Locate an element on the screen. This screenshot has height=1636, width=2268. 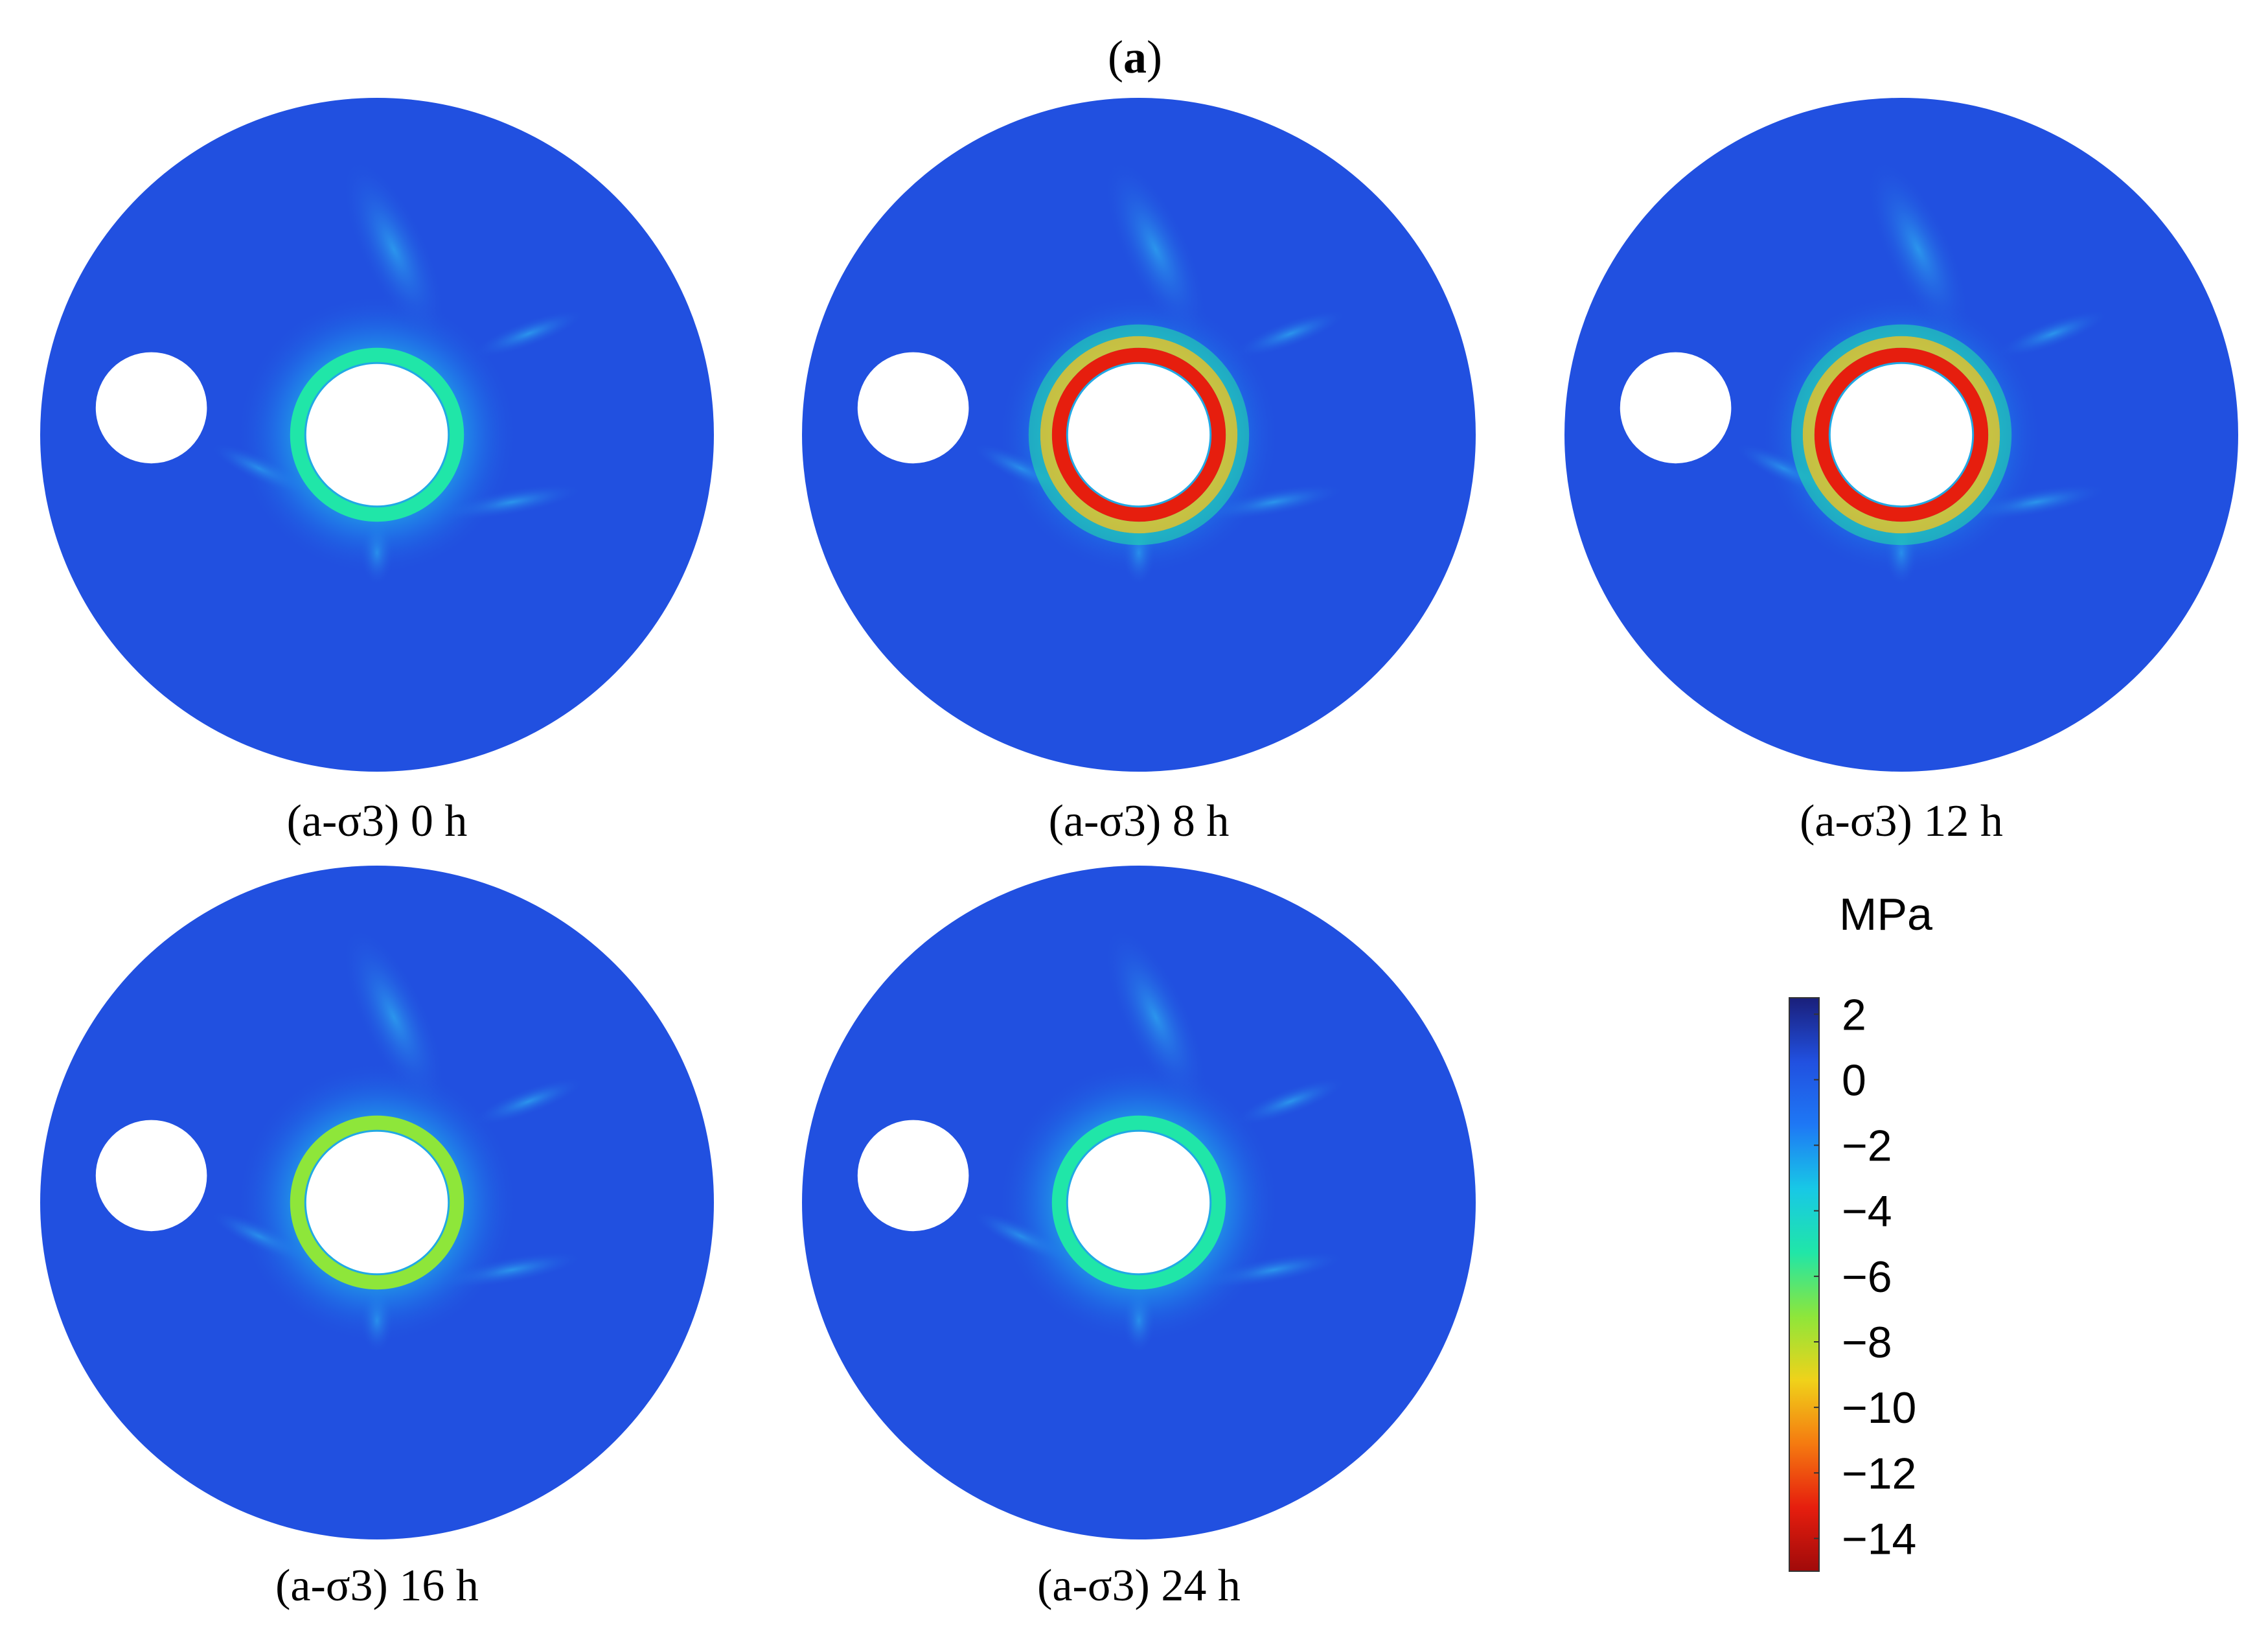
colorbar-tick-label: −14 is located at coordinates (1879, 1538).